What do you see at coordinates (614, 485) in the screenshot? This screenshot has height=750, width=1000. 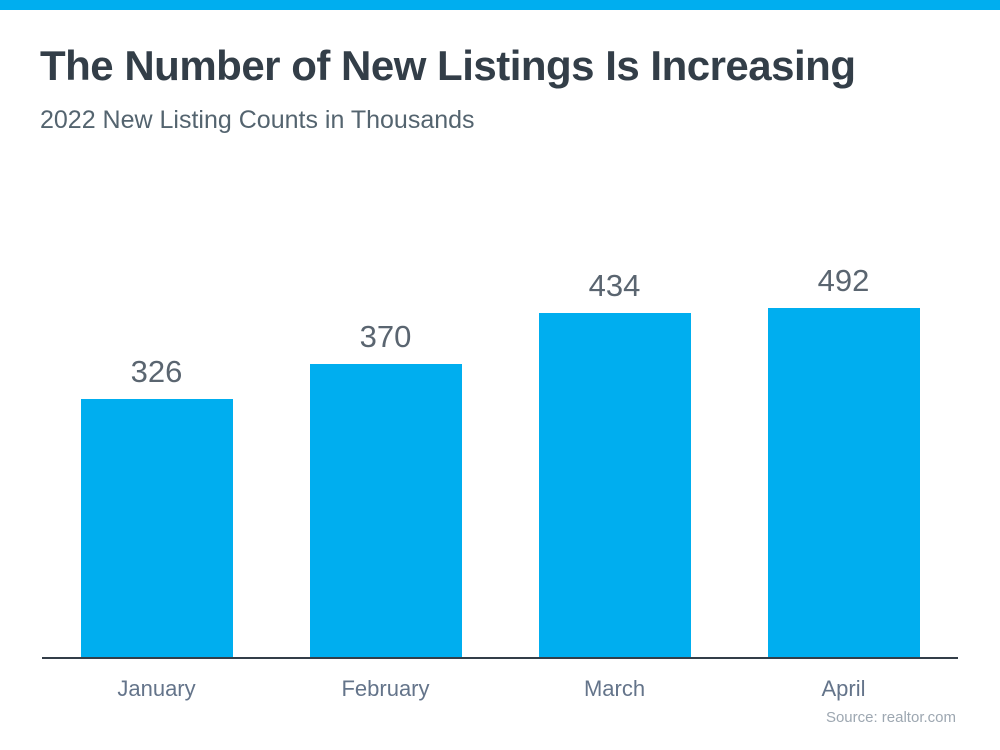 I see `bar-march` at bounding box center [614, 485].